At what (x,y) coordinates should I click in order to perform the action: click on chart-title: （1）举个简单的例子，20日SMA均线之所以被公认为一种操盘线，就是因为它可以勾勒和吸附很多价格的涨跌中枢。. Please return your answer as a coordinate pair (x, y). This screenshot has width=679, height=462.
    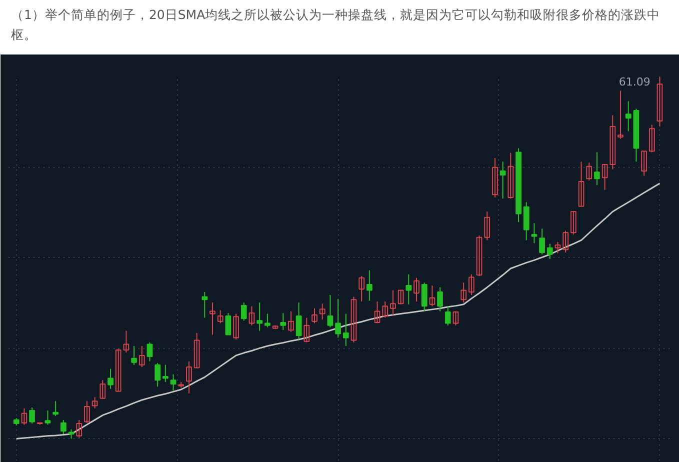
    Looking at the image, I should click on (336, 25).